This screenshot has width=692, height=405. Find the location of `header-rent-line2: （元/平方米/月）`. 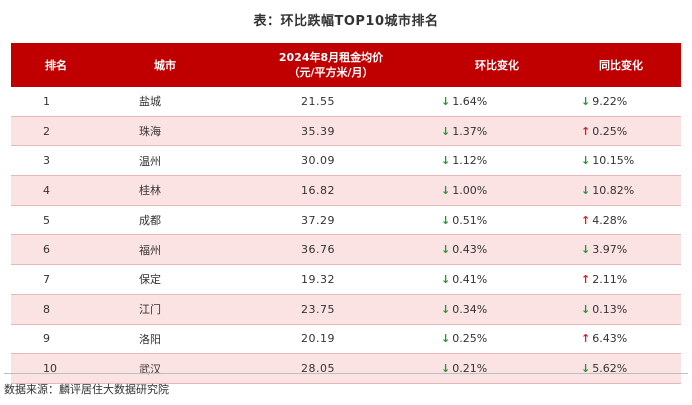

header-rent-line2: （元/平方米/月） is located at coordinates (331, 72).